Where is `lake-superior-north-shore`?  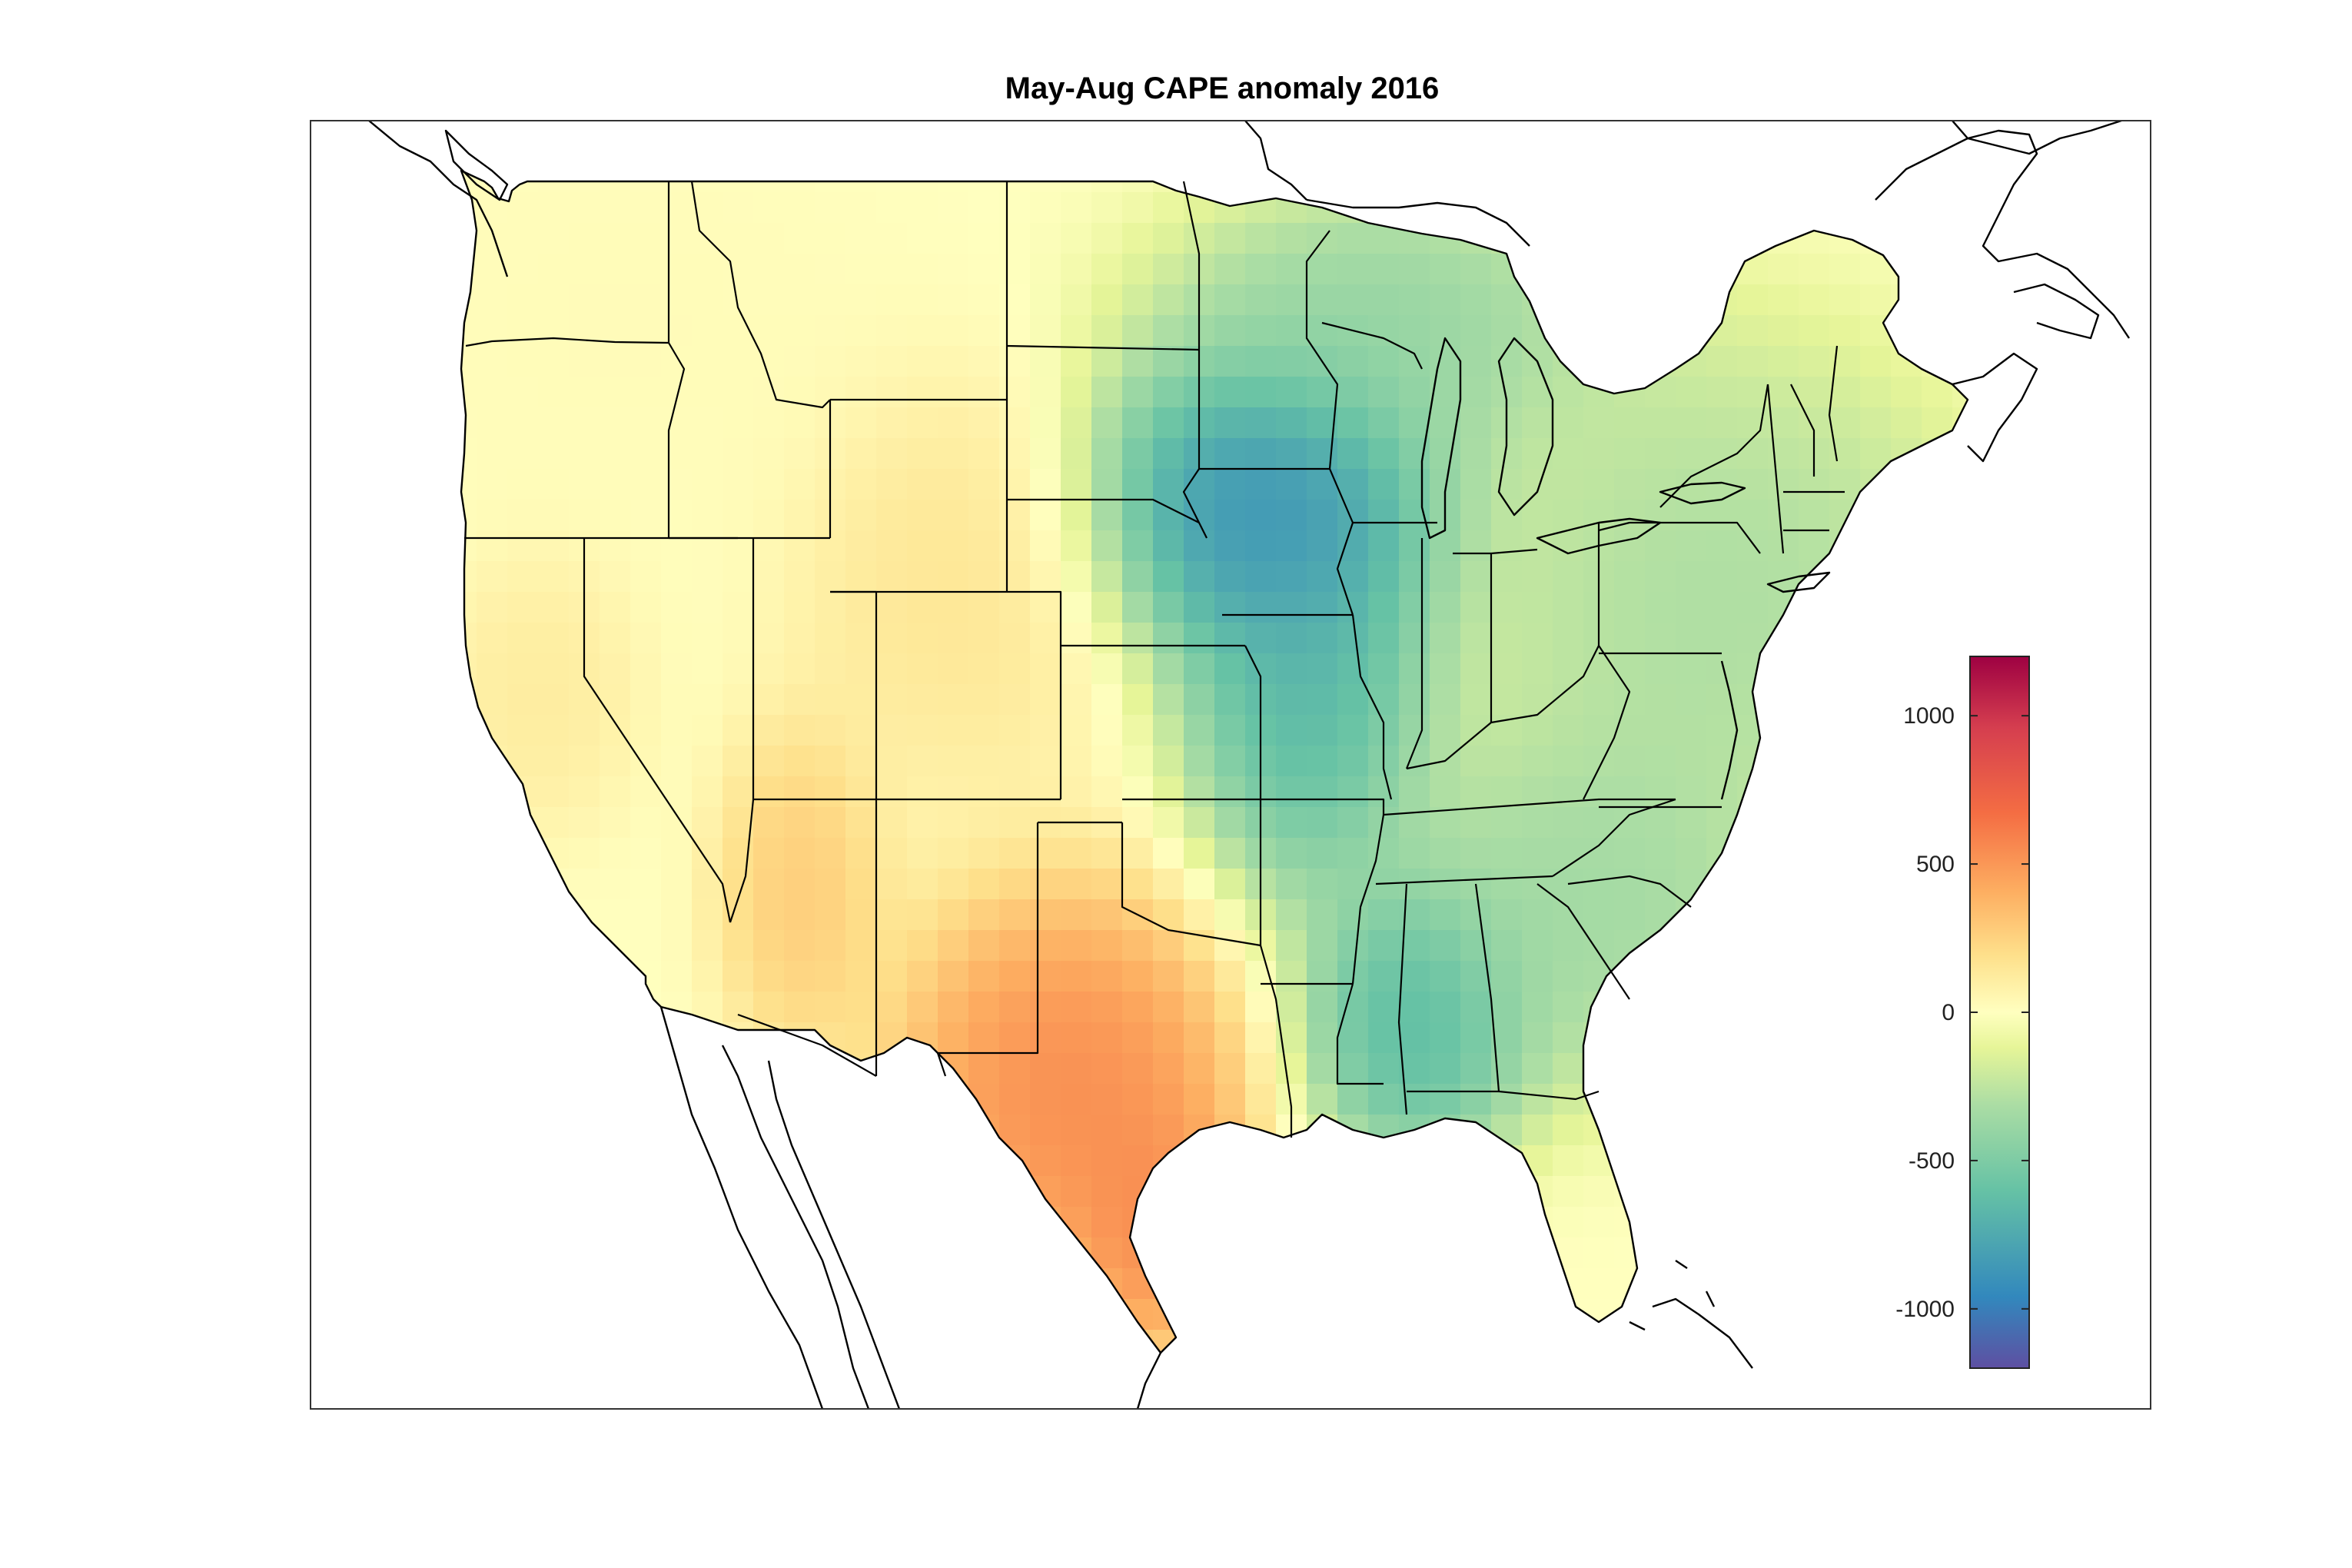 lake-superior-north-shore is located at coordinates (1418, 222).